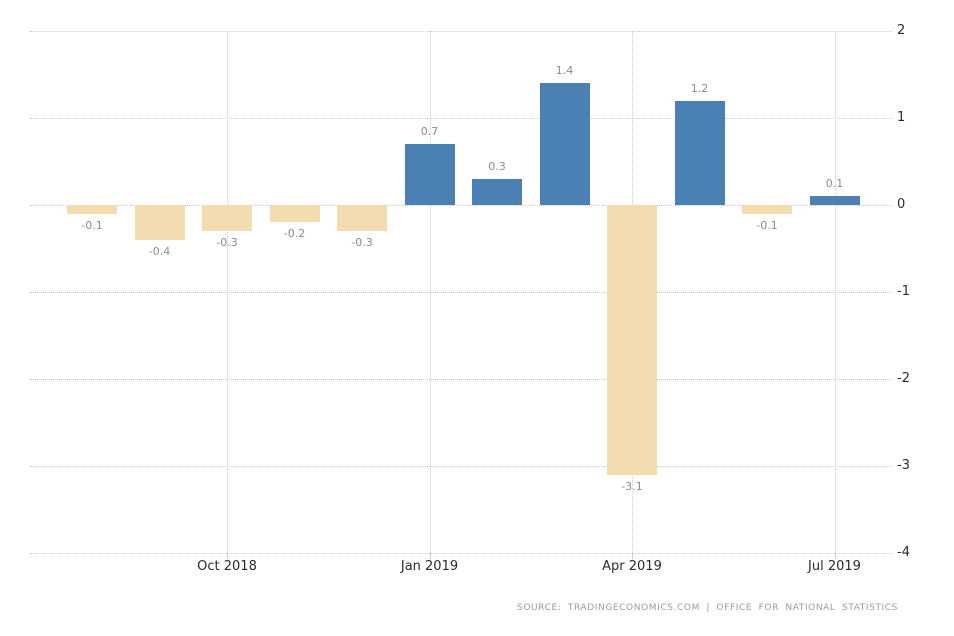  What do you see at coordinates (834, 184) in the screenshot?
I see `bar-value-label: 0.1` at bounding box center [834, 184].